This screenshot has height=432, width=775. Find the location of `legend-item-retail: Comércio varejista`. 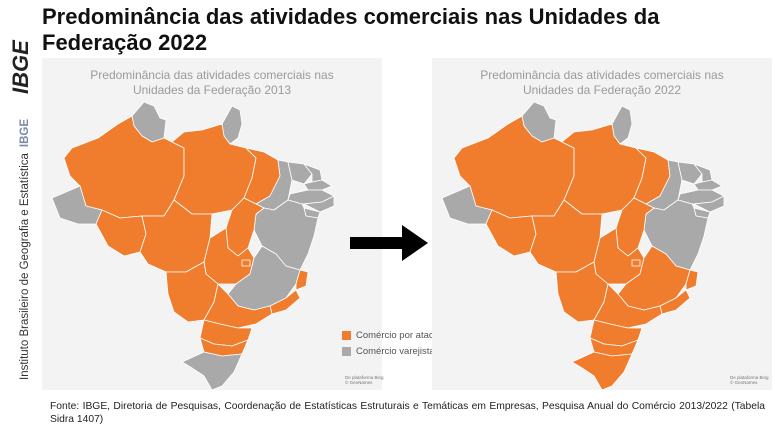

legend-item-retail: Comércio varejista is located at coordinates (407, 351).